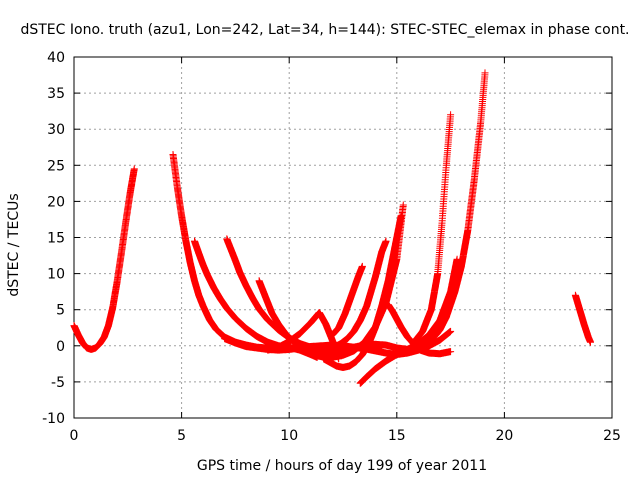 This screenshot has width=640, height=480. I want to click on y-tick-label: -10, so click(53, 419).